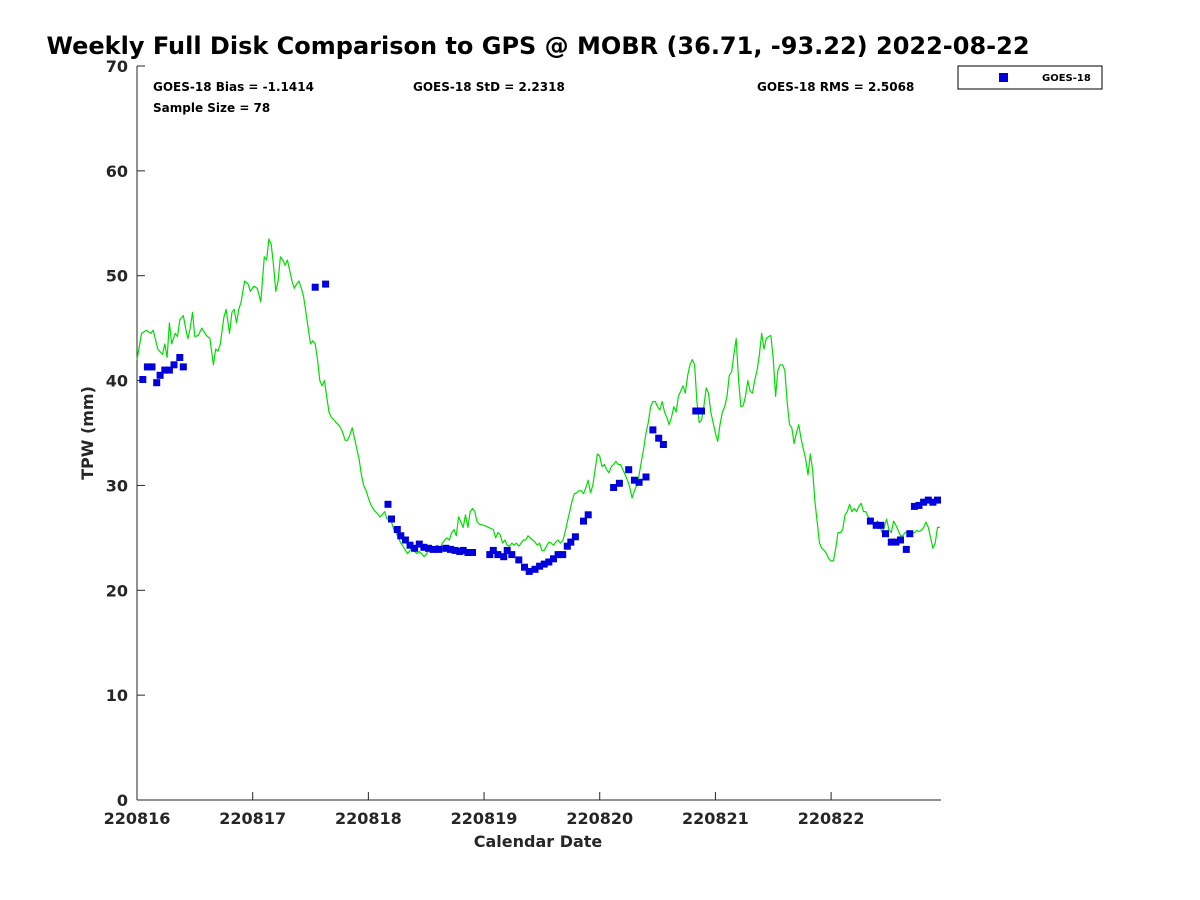 Image resolution: width=1200 pixels, height=900 pixels. Describe the element at coordinates (489, 87) in the screenshot. I see `stat-std: GOES-18 StD = 2.2318` at that location.